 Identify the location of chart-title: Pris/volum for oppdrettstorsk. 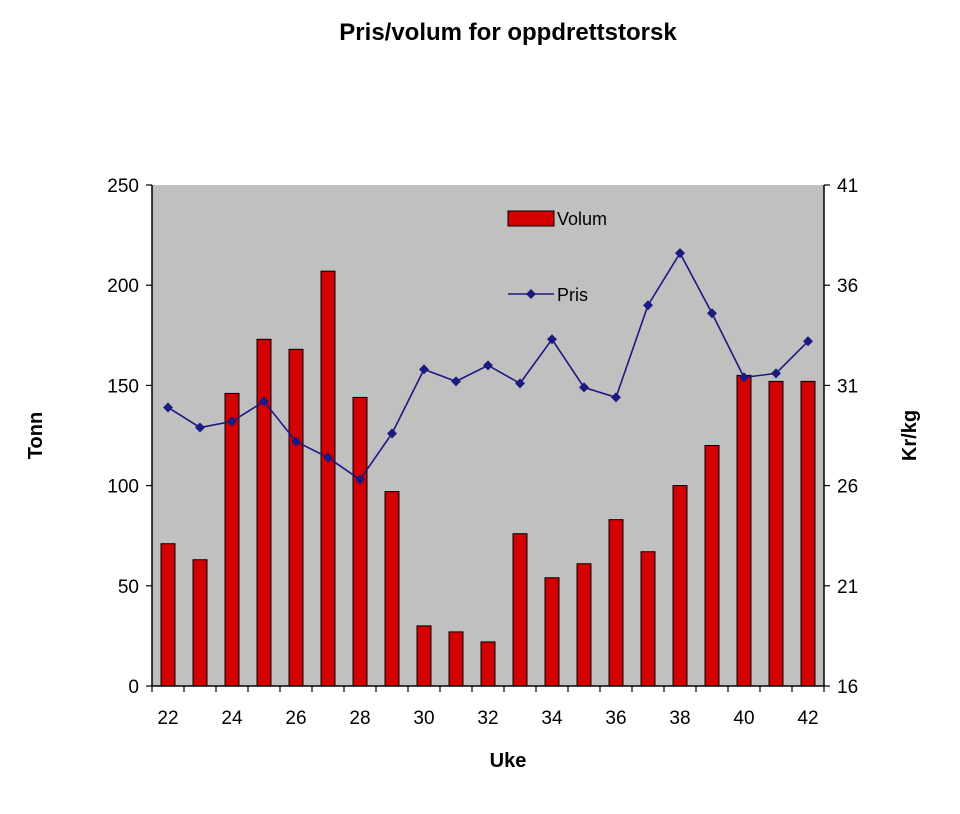
(508, 32).